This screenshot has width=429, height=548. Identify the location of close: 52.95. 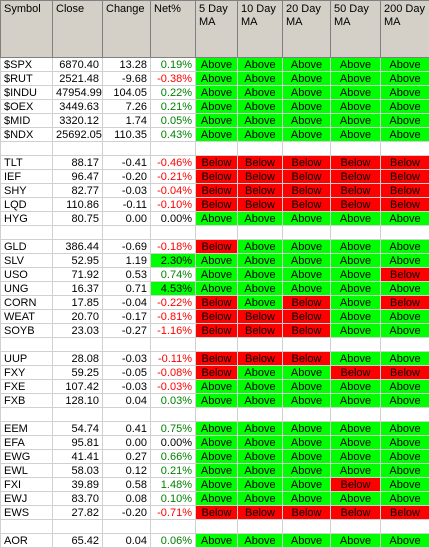
(77, 260).